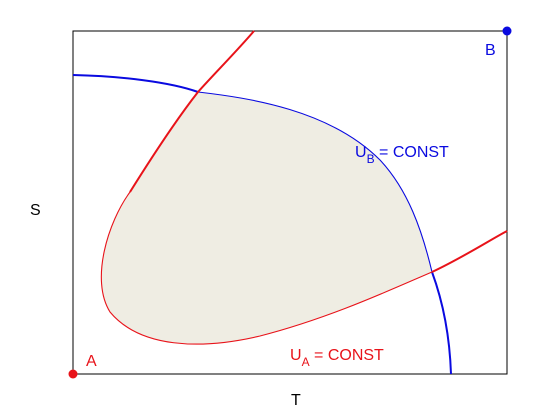 The image size is (560, 420). I want to click on ub-curve-label: UB = CONST, so click(402, 155).